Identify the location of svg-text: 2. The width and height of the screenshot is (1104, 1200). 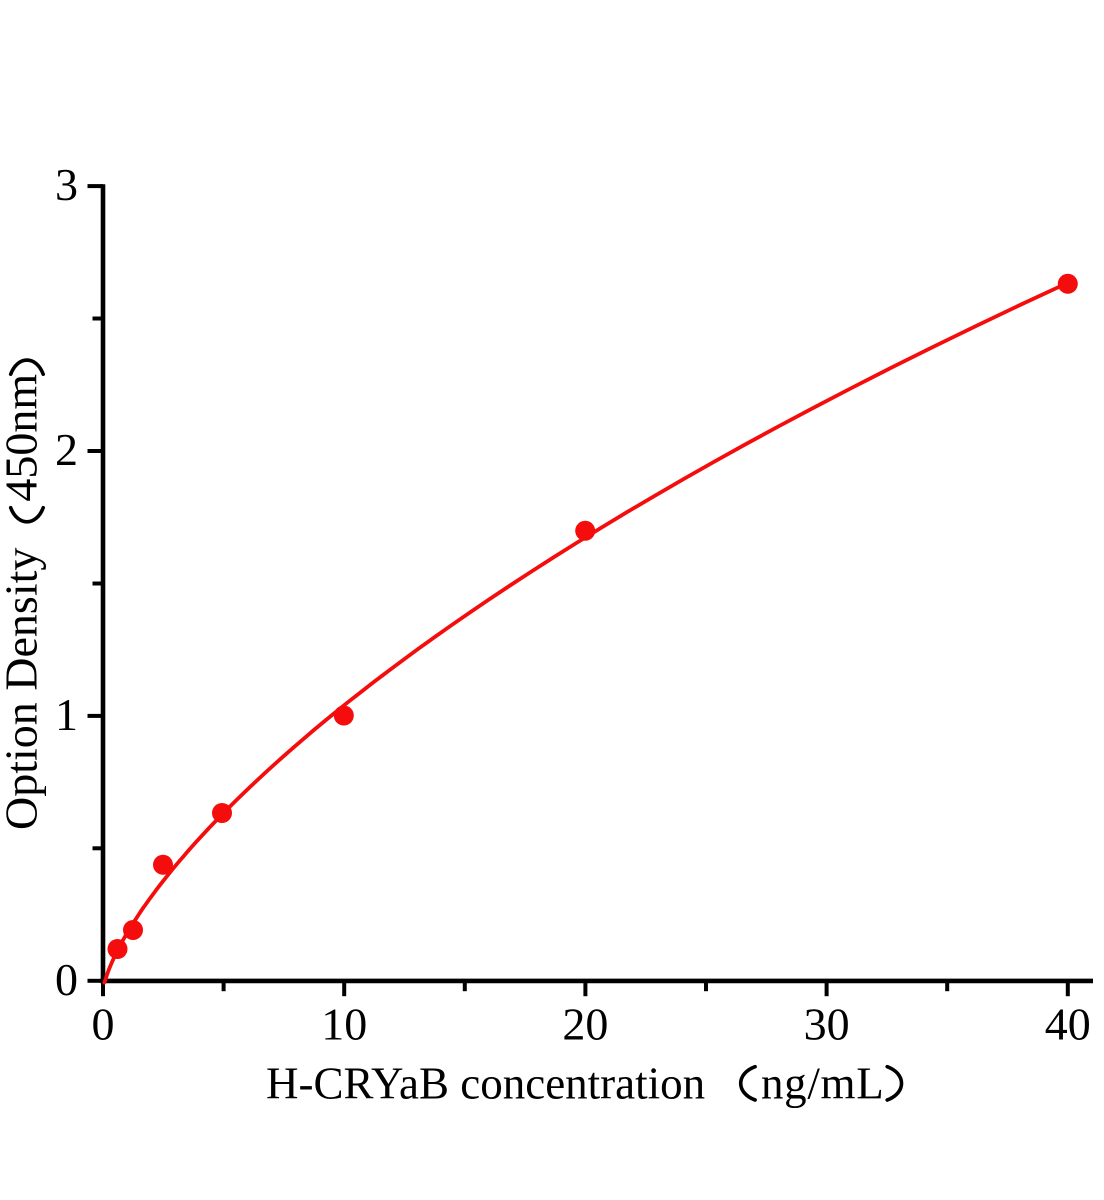
(66, 449).